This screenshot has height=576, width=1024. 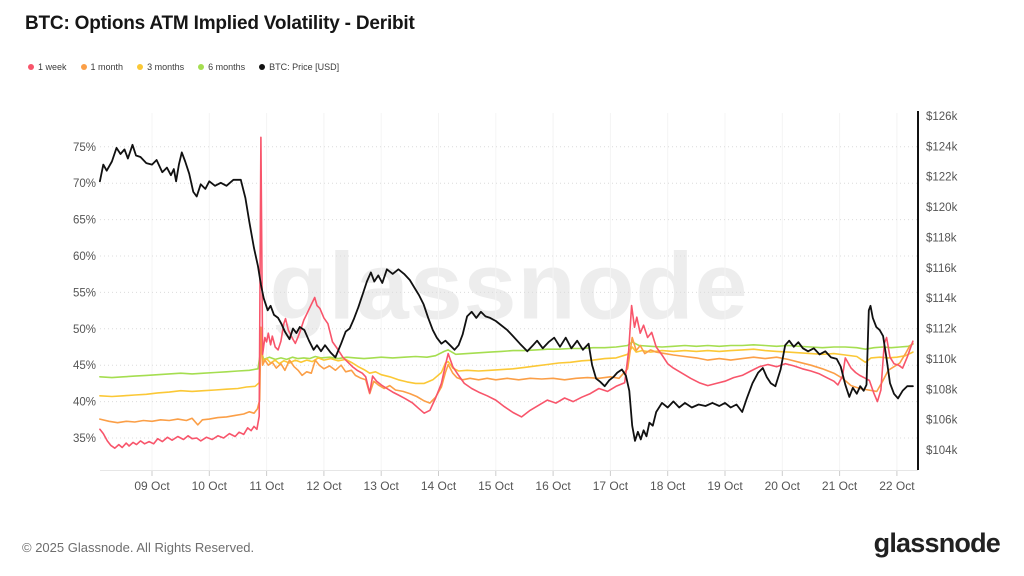 I want to click on legend-item-btc-price-usd: BTC: Price [USD], so click(x=299, y=67).